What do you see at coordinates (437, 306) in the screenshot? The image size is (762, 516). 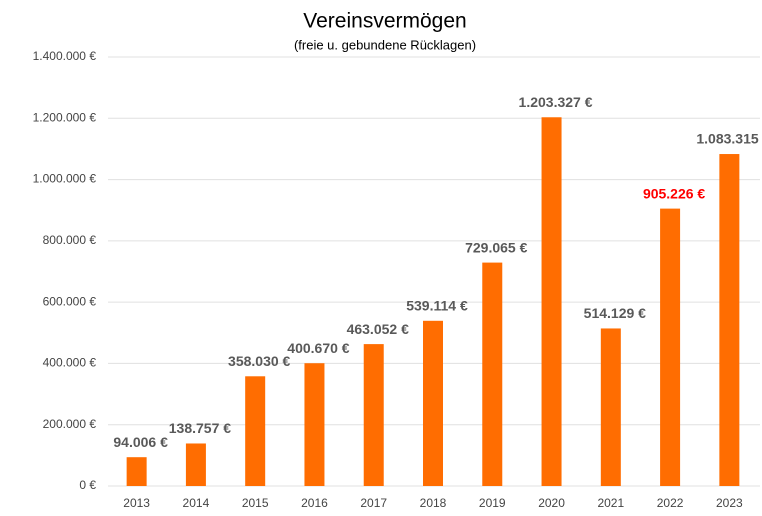 I see `value-label: 539.114 €` at bounding box center [437, 306].